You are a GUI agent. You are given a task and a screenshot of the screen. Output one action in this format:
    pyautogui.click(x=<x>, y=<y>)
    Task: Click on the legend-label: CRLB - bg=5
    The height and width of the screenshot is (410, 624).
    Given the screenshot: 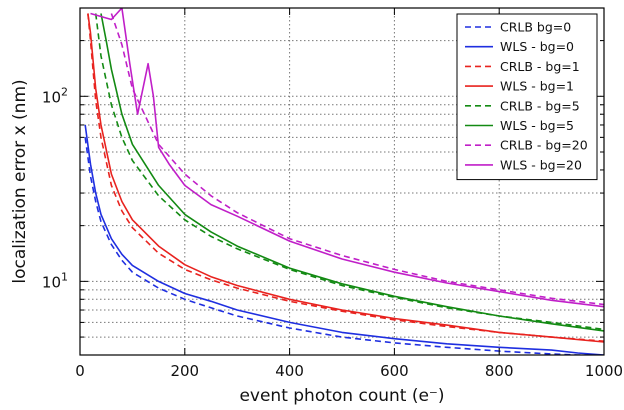 What is the action you would take?
    pyautogui.click(x=540, y=105)
    